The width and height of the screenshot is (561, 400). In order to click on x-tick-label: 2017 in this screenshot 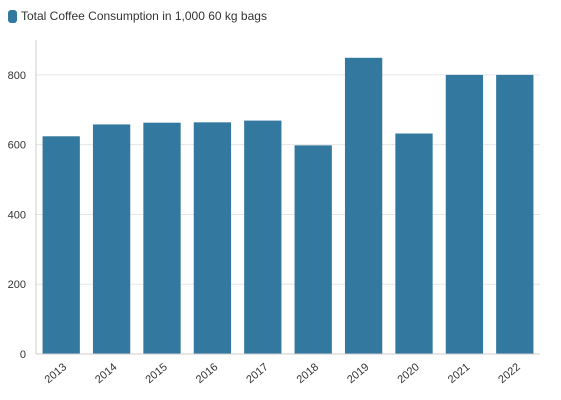, I will do `click(257, 373)`.